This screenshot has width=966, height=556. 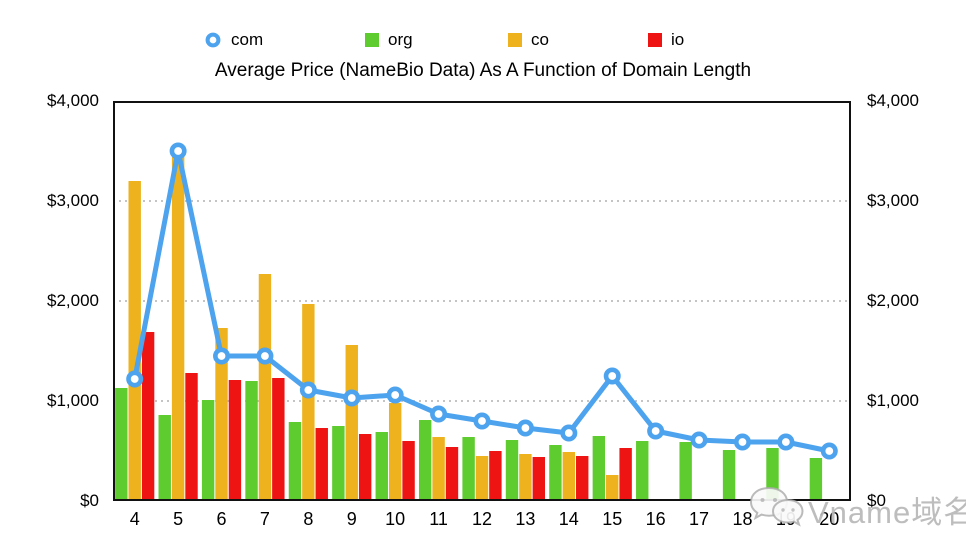 I want to click on x-tick-label: 19, so click(x=785, y=519).